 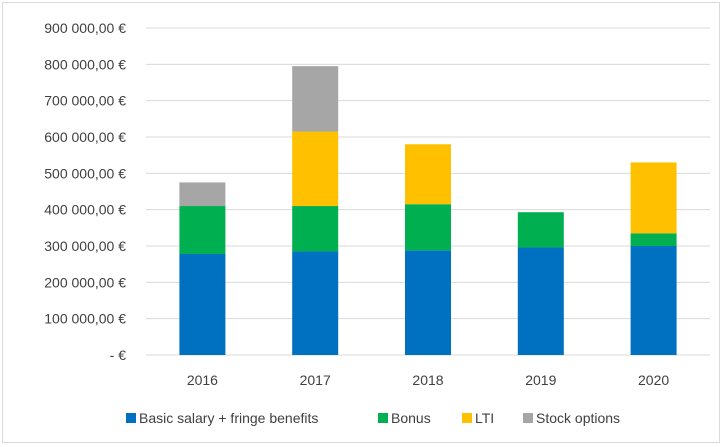 What do you see at coordinates (85, 137) in the screenshot?
I see `y-tick-label: 600 000,00 €` at bounding box center [85, 137].